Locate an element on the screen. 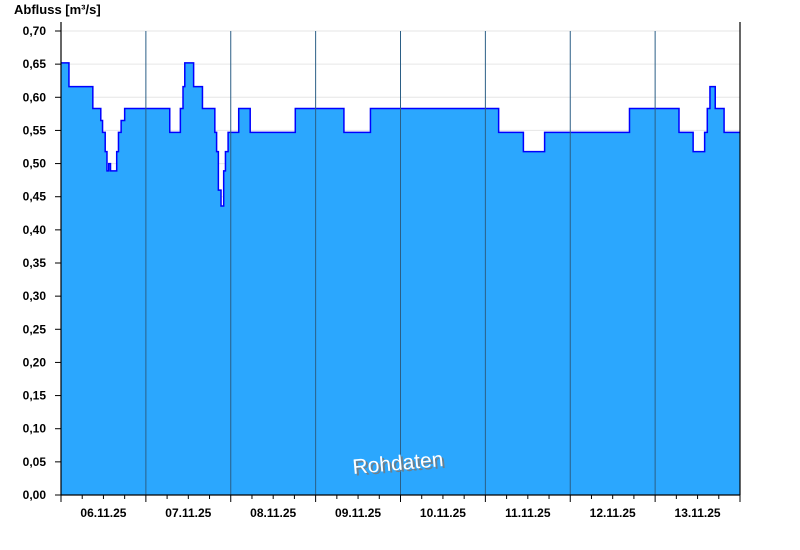  y-tick-label: 0,35 is located at coordinates (35, 263).